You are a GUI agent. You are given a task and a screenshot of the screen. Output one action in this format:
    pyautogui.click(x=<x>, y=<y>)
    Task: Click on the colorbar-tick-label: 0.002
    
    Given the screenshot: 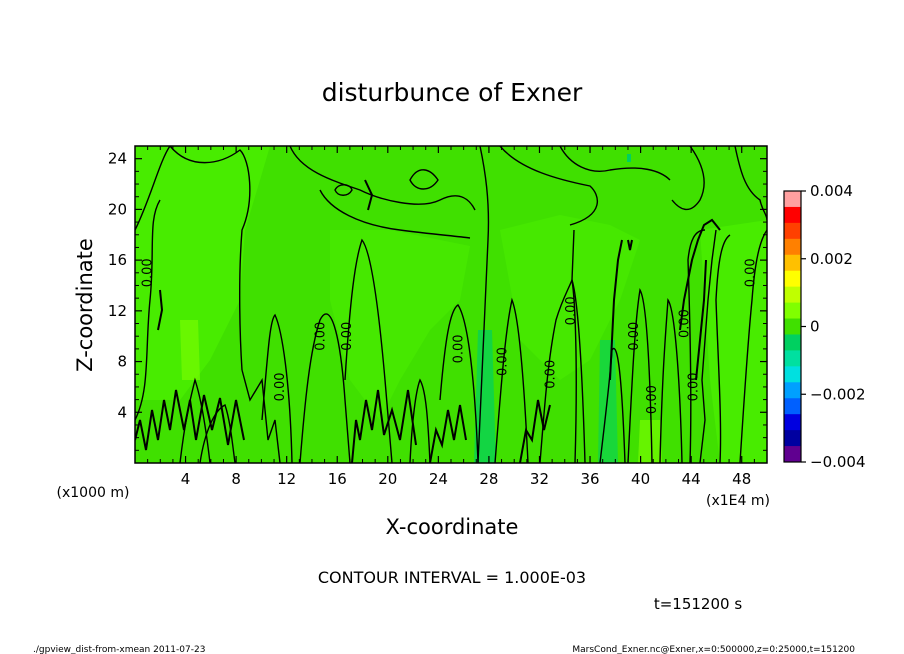 What is the action you would take?
    pyautogui.click(x=831, y=259)
    